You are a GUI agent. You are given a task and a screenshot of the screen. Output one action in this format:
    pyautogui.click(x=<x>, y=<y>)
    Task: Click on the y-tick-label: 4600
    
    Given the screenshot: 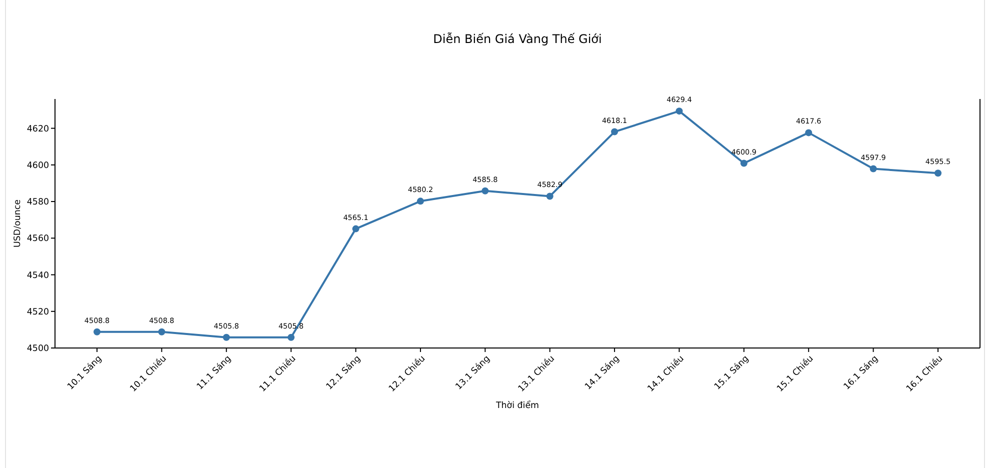 What is the action you would take?
    pyautogui.click(x=37, y=166)
    